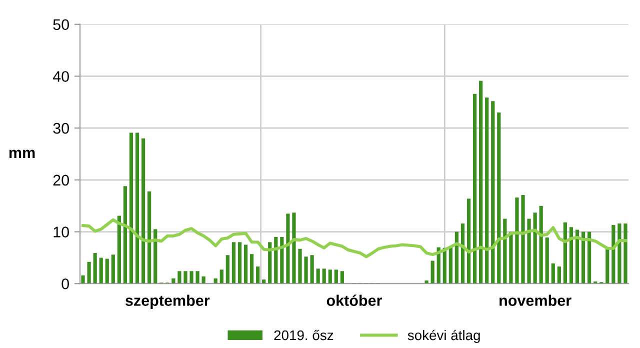 The image size is (640, 348). I want to click on legend-label: sokévi átlag, so click(444, 336).